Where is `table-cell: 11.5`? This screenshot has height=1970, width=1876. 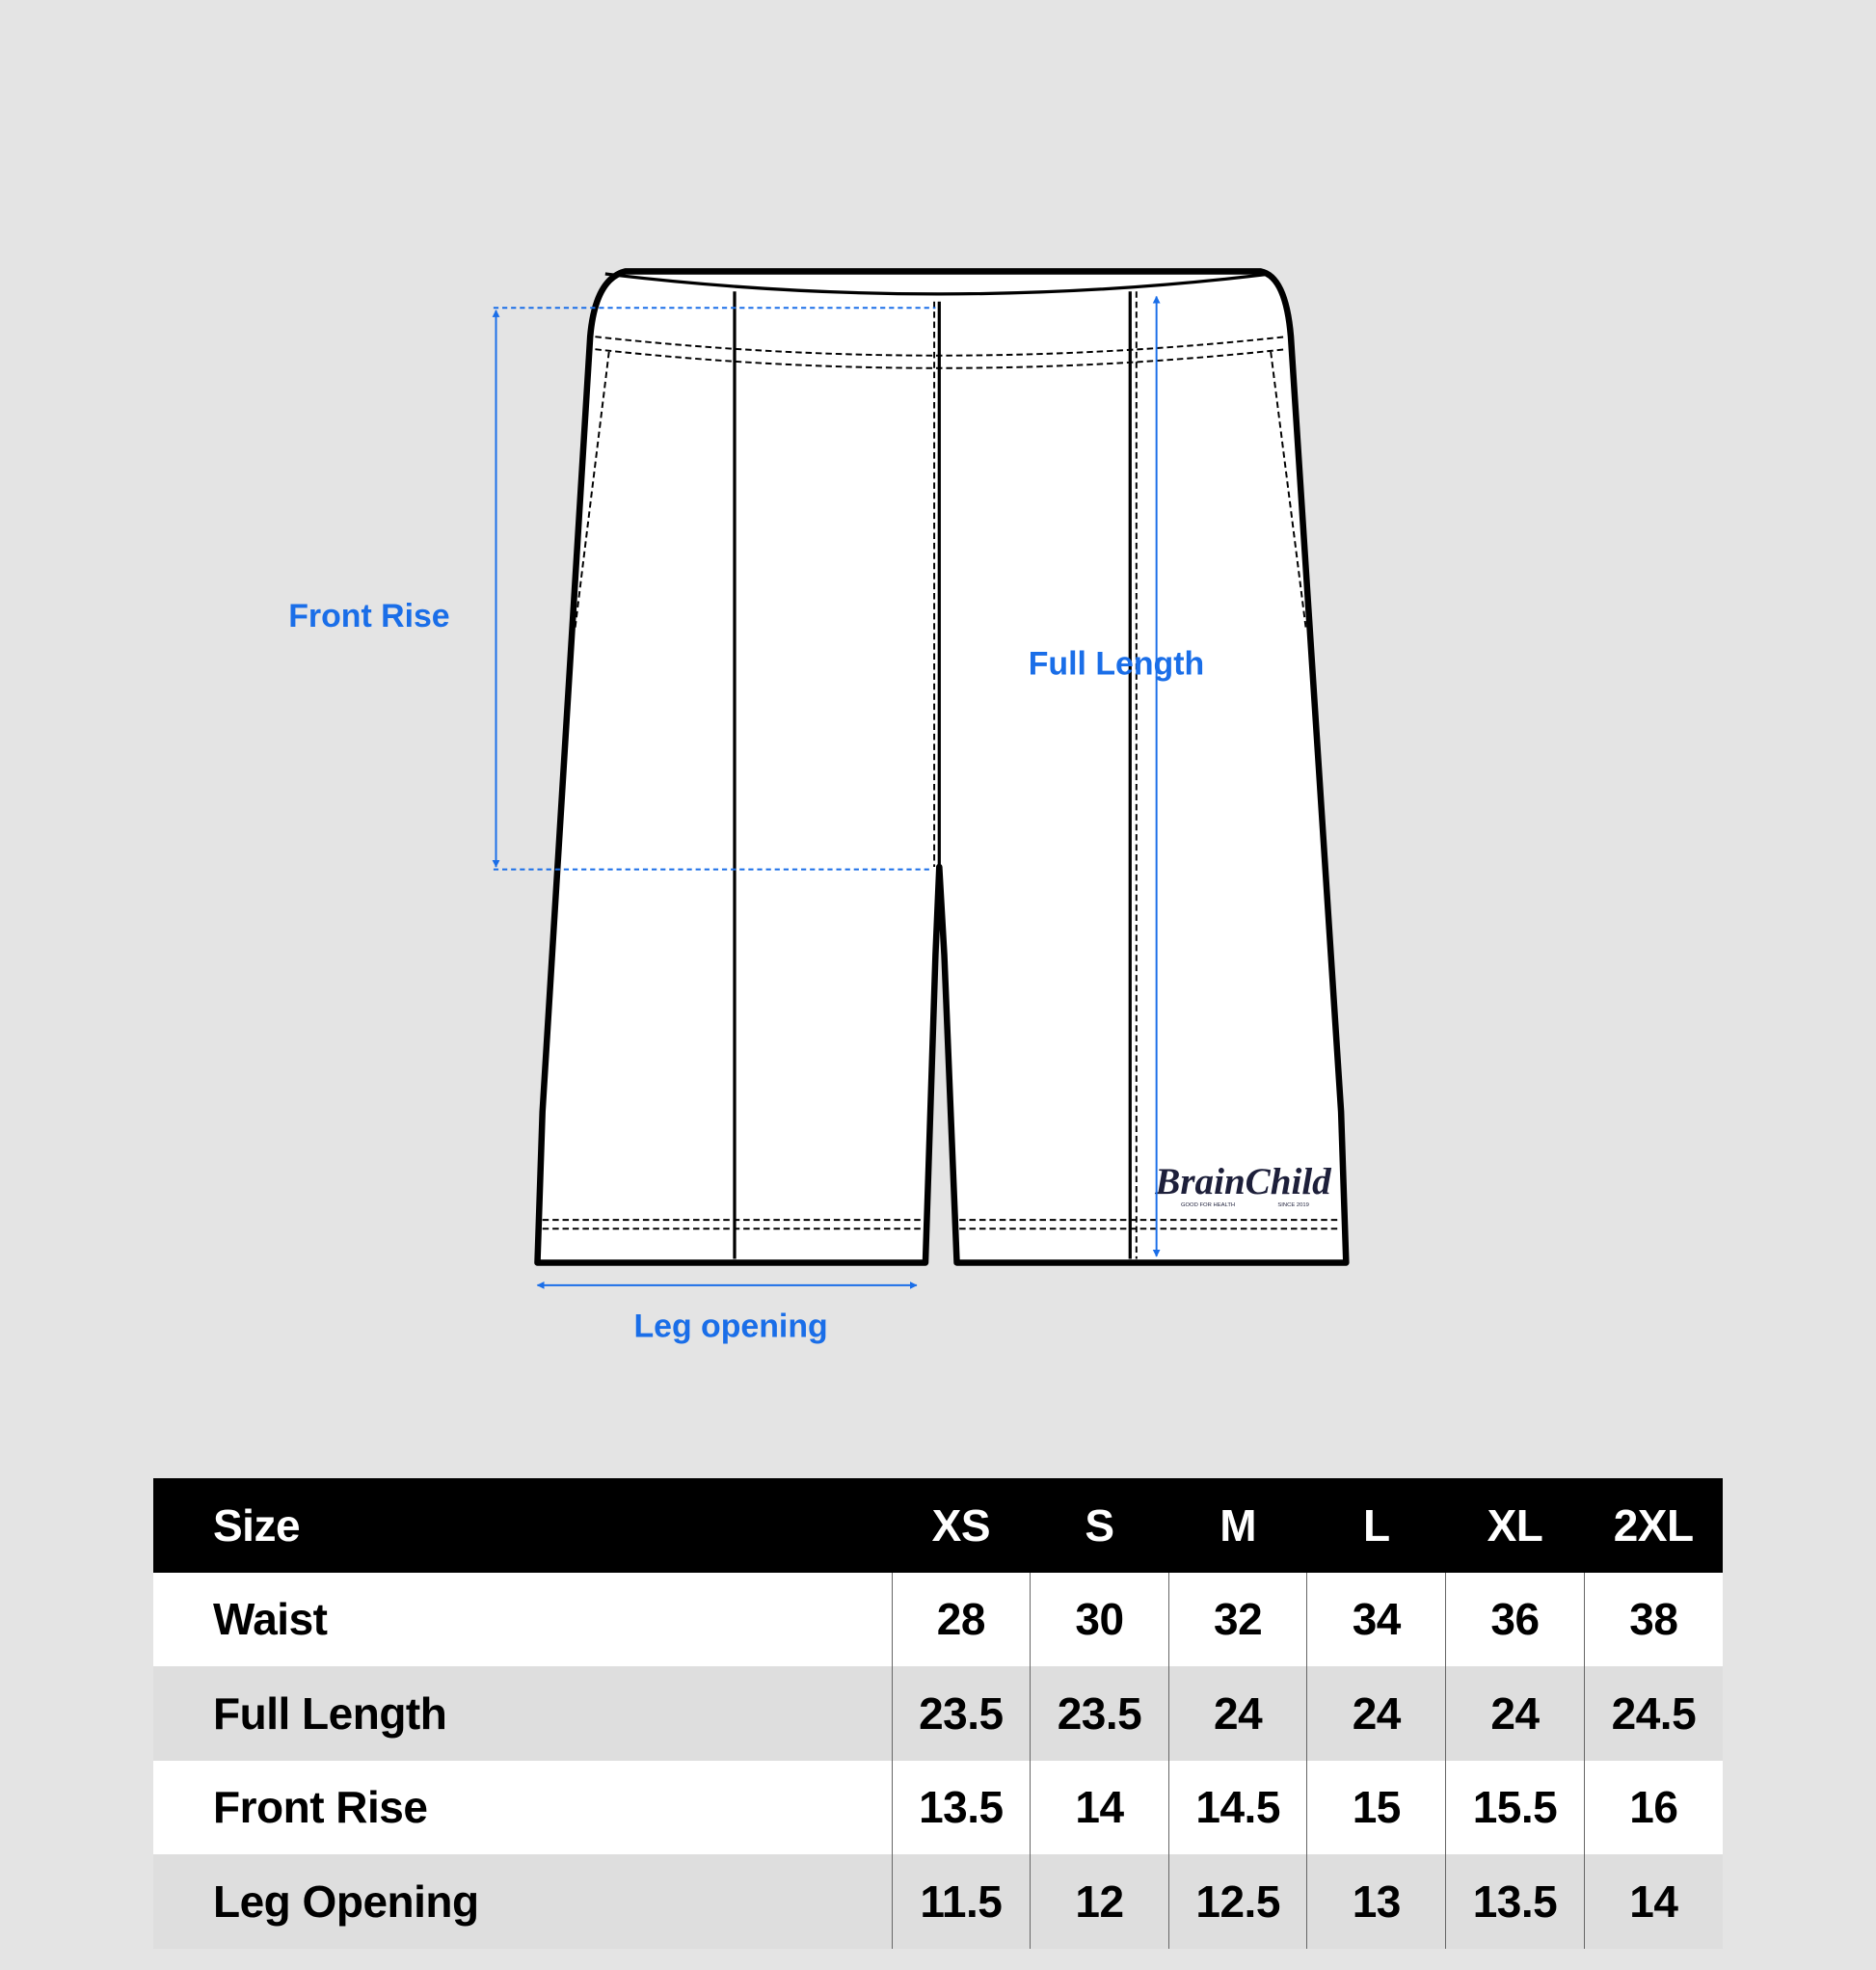 table-cell: 11.5 is located at coordinates (961, 1901).